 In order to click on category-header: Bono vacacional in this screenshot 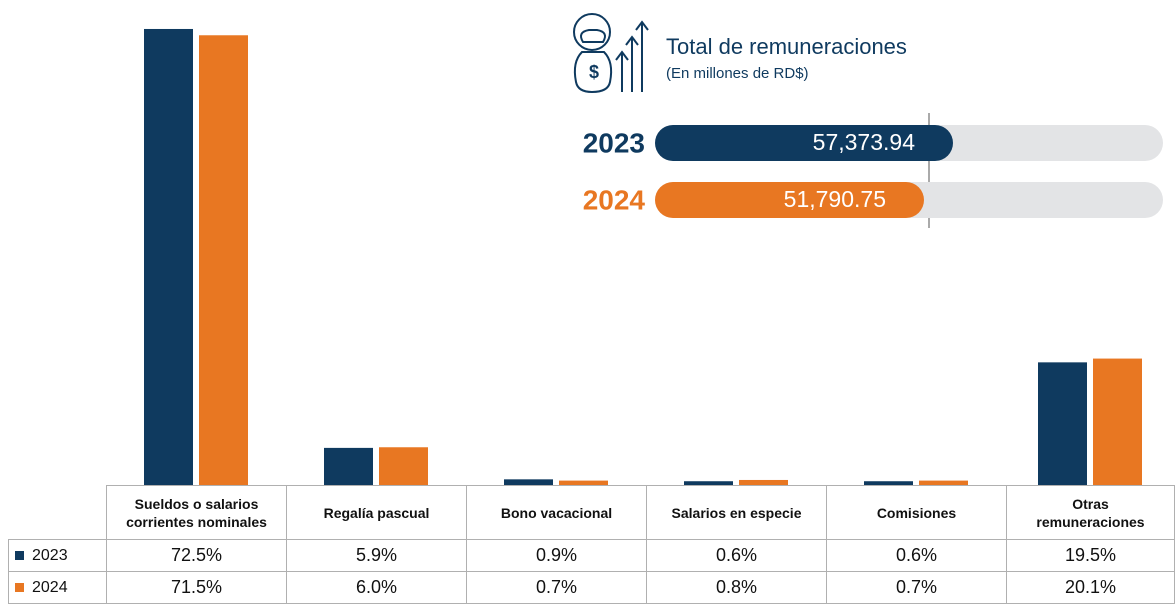, I will do `click(556, 512)`.